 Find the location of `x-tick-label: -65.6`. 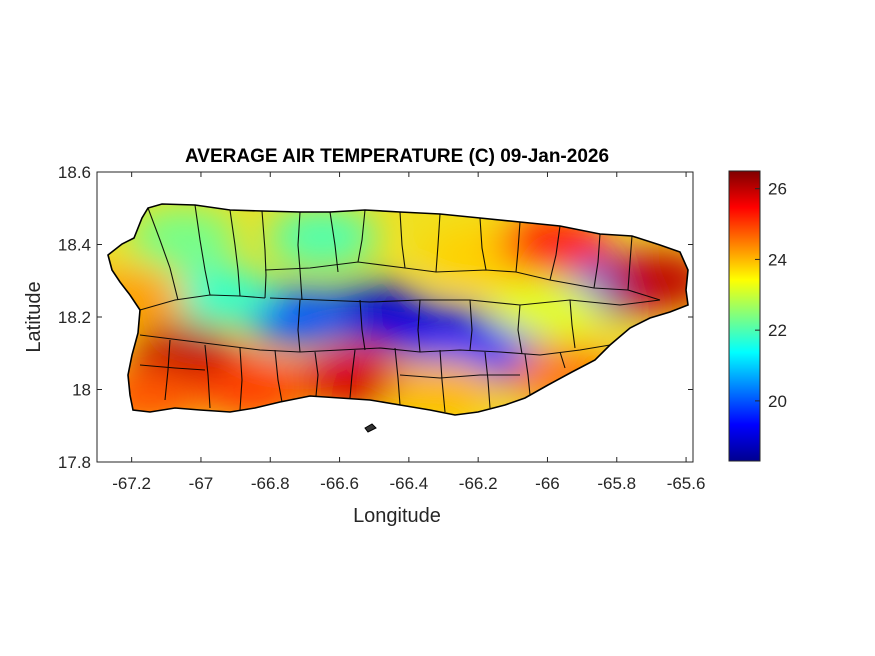

x-tick-label: -65.6 is located at coordinates (686, 483).